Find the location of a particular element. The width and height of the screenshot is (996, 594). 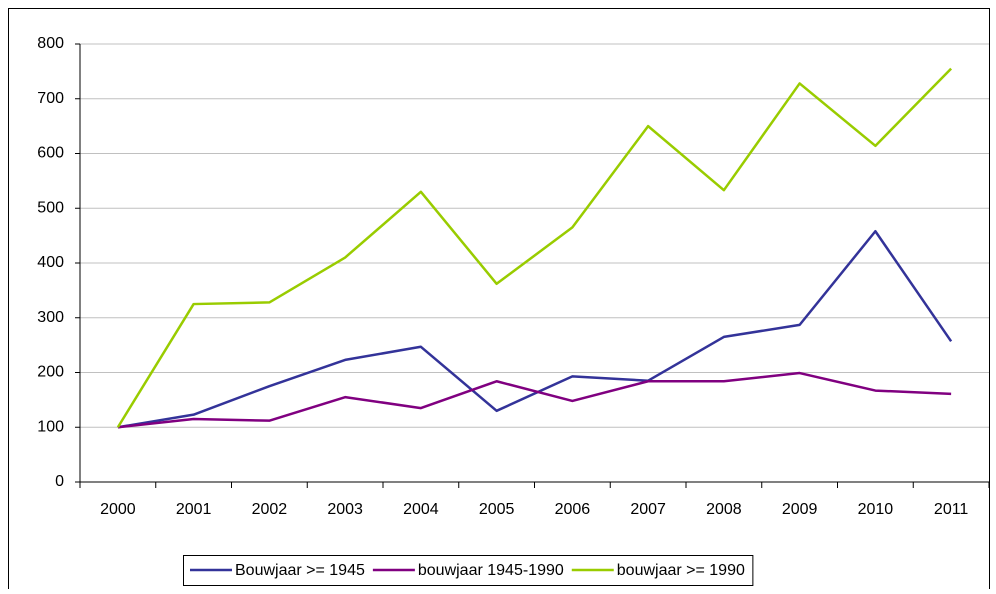

x-tick-label: 2008 is located at coordinates (724, 509).